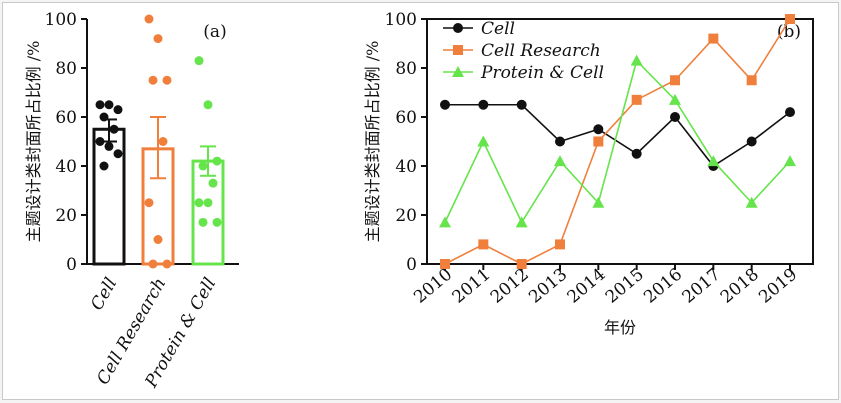 This screenshot has width=841, height=403. Describe the element at coordinates (625, 286) in the screenshot. I see `x-tick-label-b: 2015` at that location.